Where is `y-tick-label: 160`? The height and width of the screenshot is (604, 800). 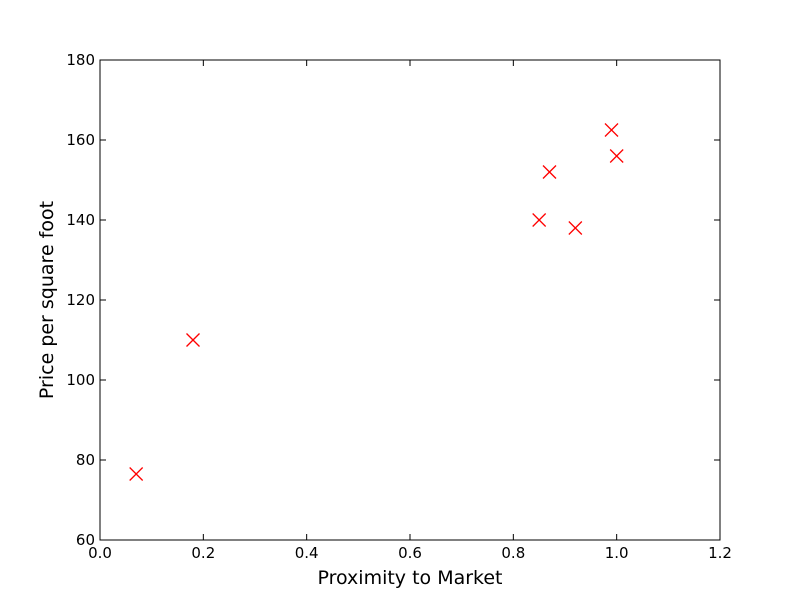
y-tick-label: 160 is located at coordinates (80, 140).